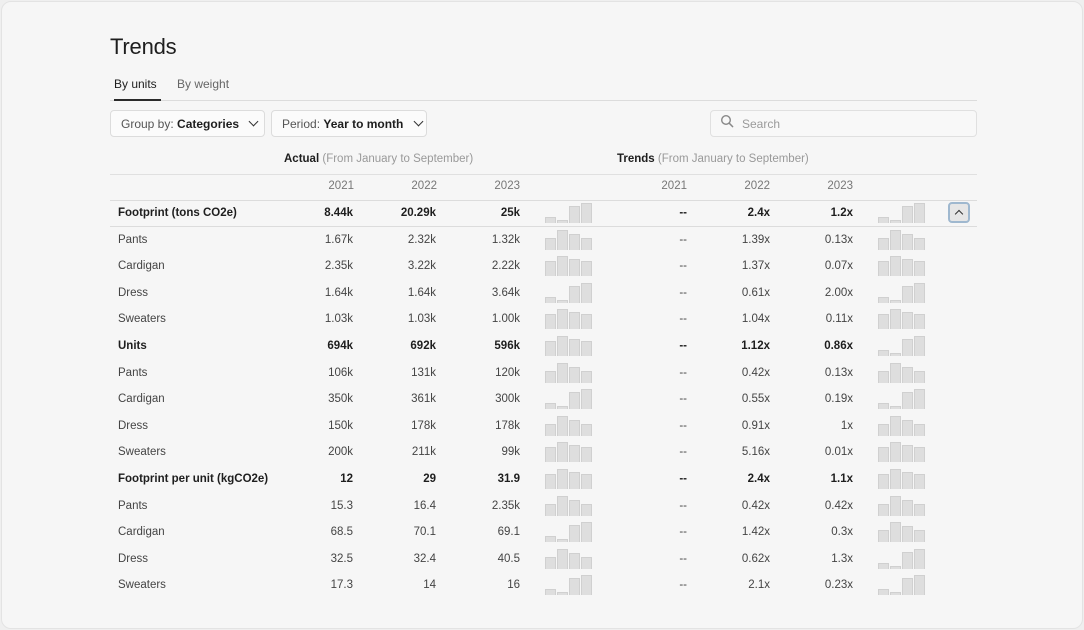 The height and width of the screenshot is (630, 1084). Describe the element at coordinates (755, 505) in the screenshot. I see `trends-value-cell: 0.42x` at that location.